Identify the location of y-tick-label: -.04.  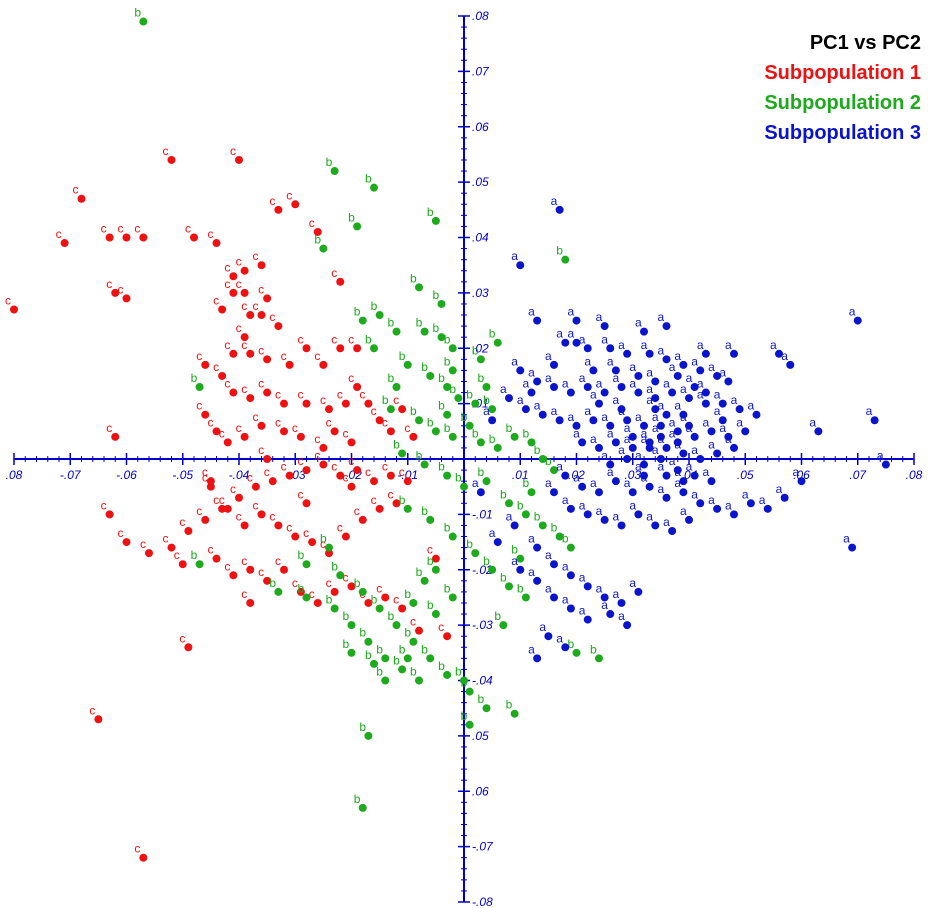
(482, 681).